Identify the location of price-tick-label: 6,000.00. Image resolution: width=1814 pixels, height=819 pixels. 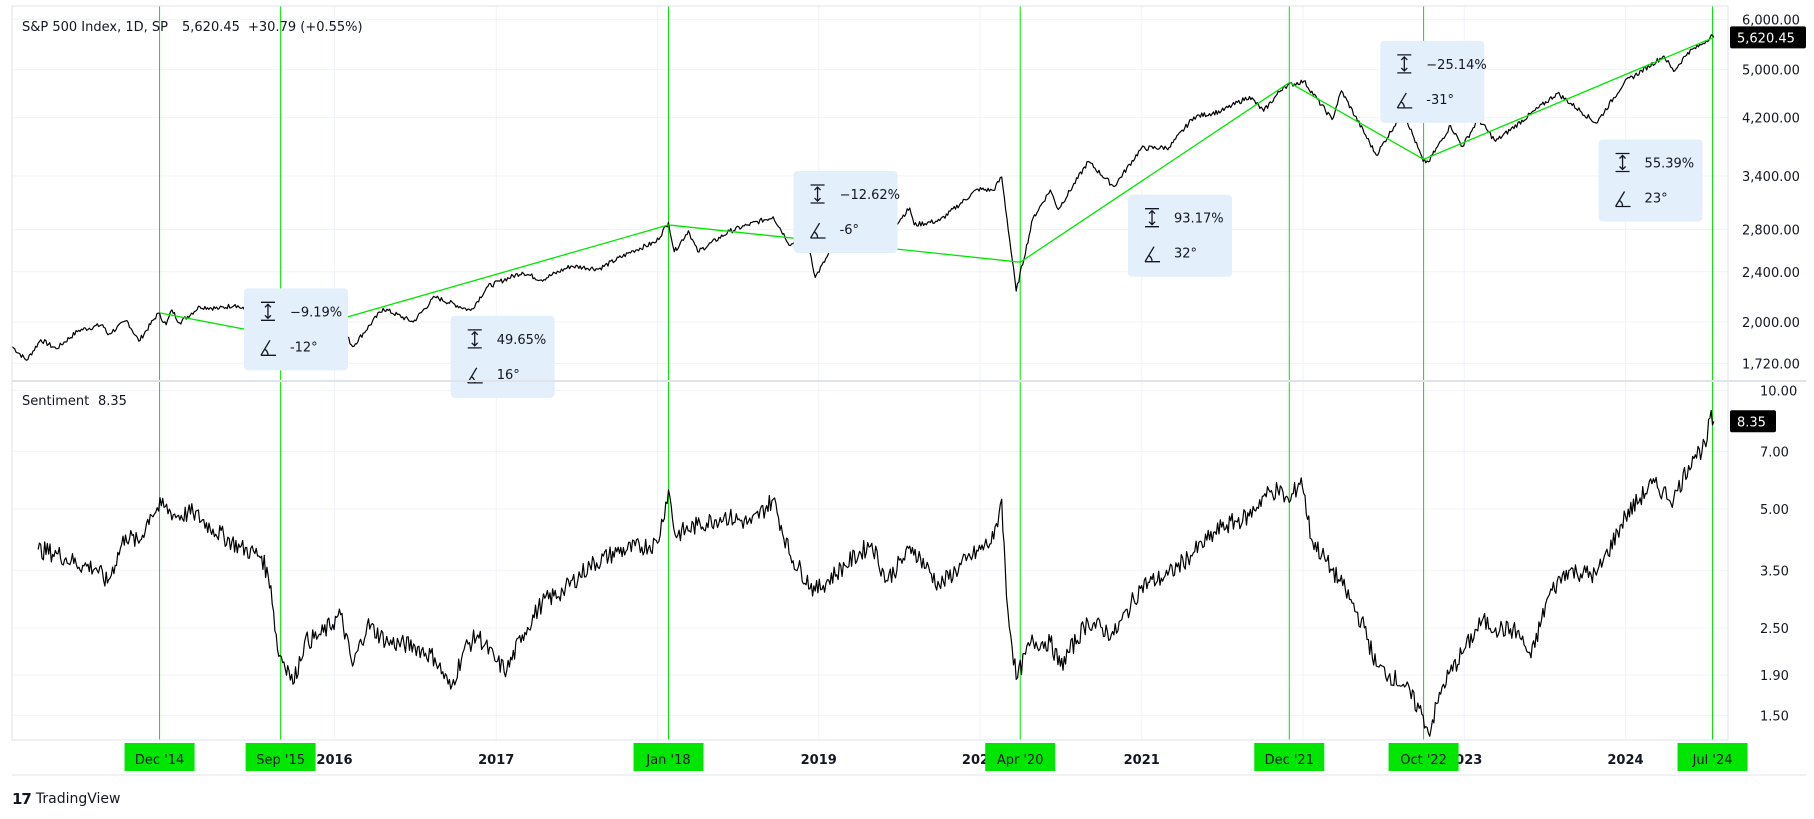
(1771, 20).